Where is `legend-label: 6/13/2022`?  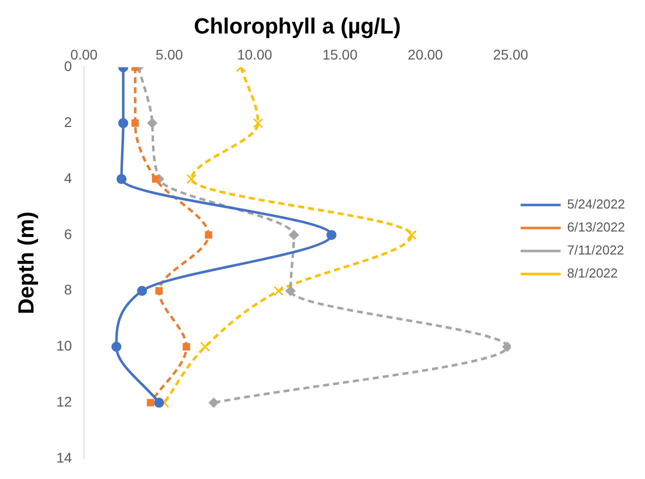
legend-label: 6/13/2022 is located at coordinates (596, 227).